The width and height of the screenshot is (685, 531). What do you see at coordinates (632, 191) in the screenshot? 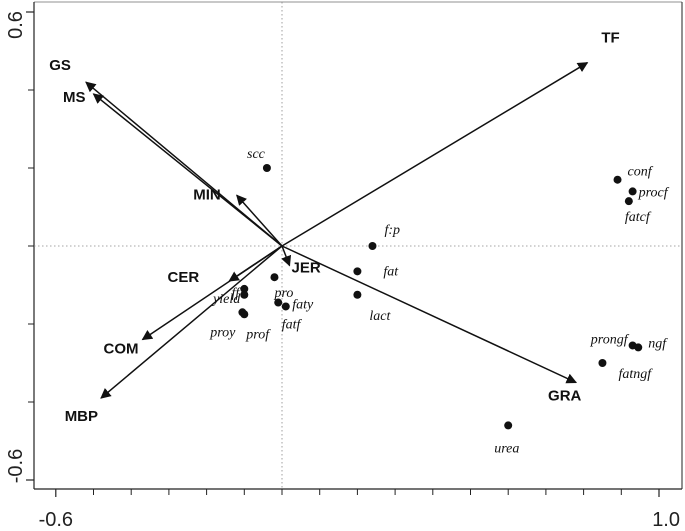
I see `point-procf` at bounding box center [632, 191].